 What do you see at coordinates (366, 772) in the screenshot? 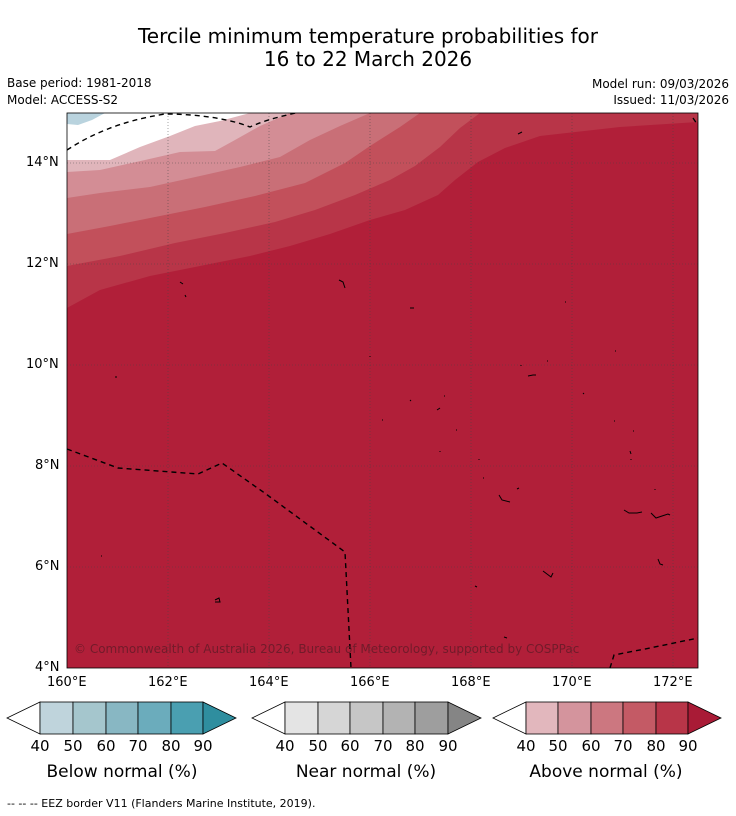
I see `near-normal-label: Near normal (%)` at bounding box center [366, 772].